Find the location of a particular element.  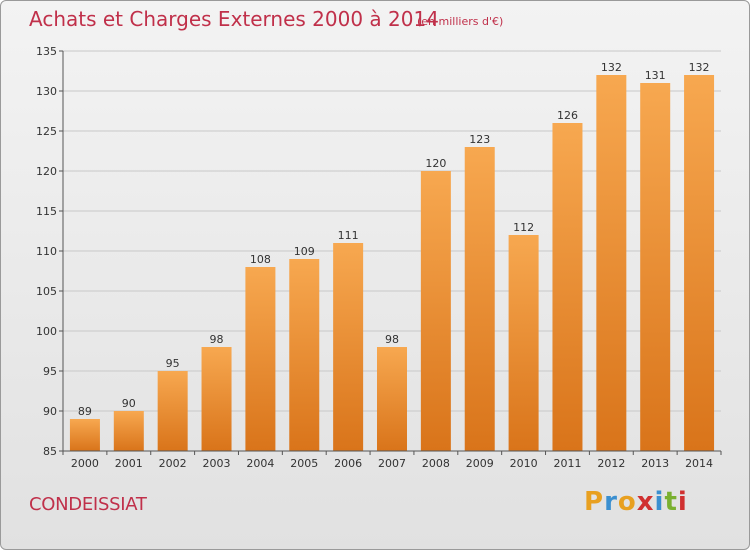

bar-value-label: 109 is located at coordinates (304, 251).